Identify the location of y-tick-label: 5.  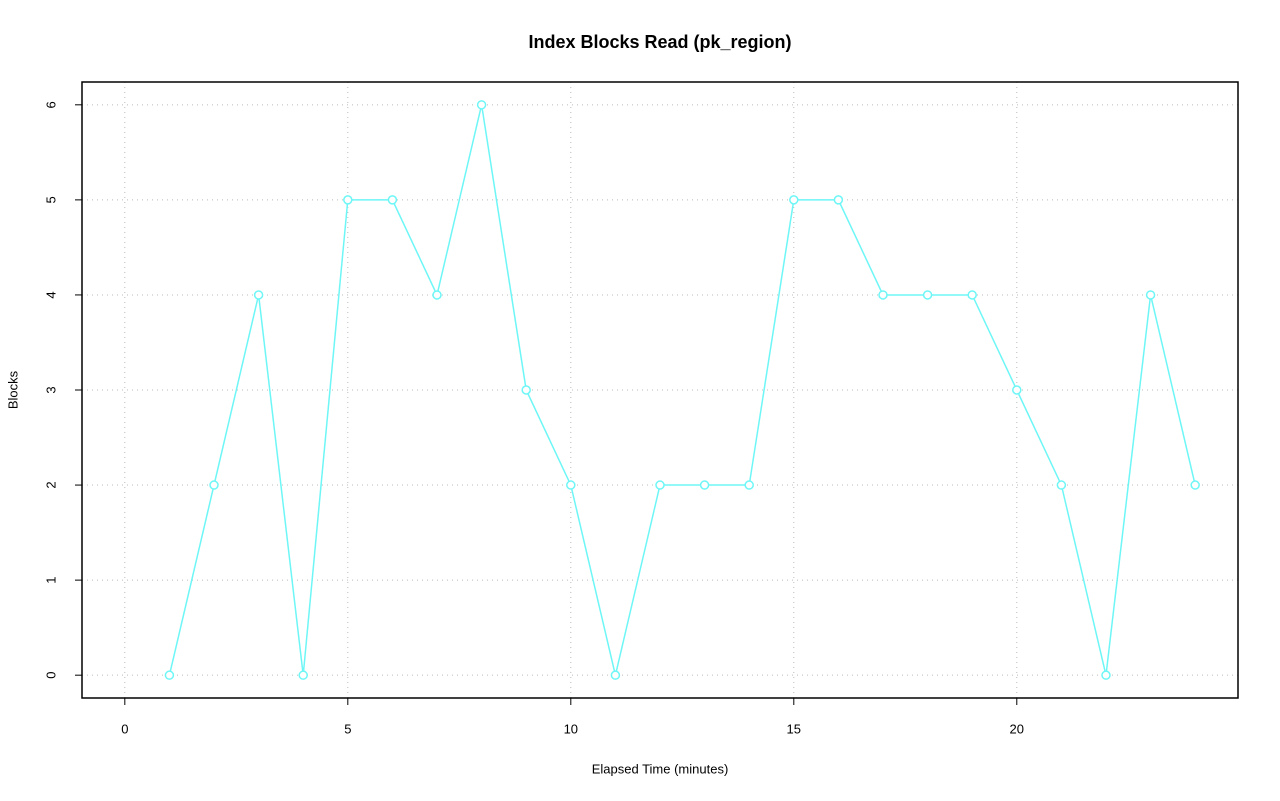
(50, 199).